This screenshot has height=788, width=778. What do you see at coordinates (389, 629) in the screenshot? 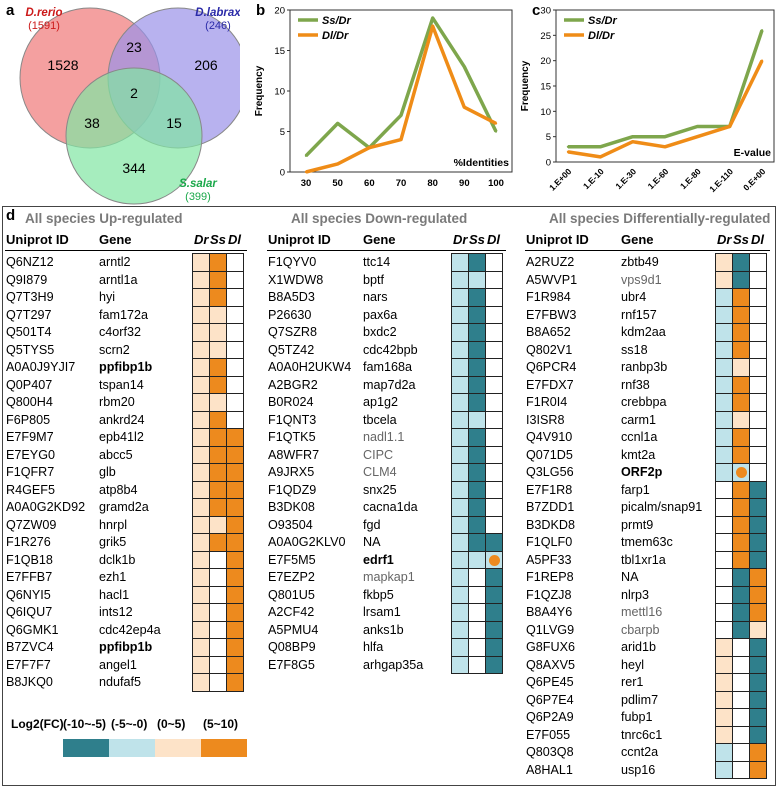
I see `table-row: A5PMU4 anks1b` at bounding box center [389, 629].